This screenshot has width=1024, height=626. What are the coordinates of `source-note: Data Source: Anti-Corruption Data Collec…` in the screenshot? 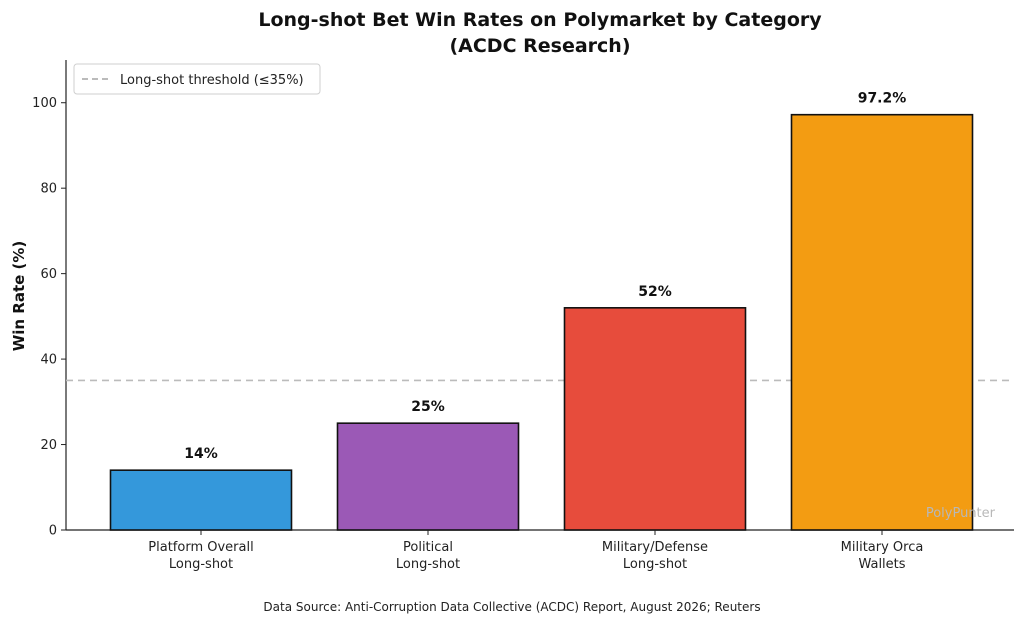 It's located at (511, 607).